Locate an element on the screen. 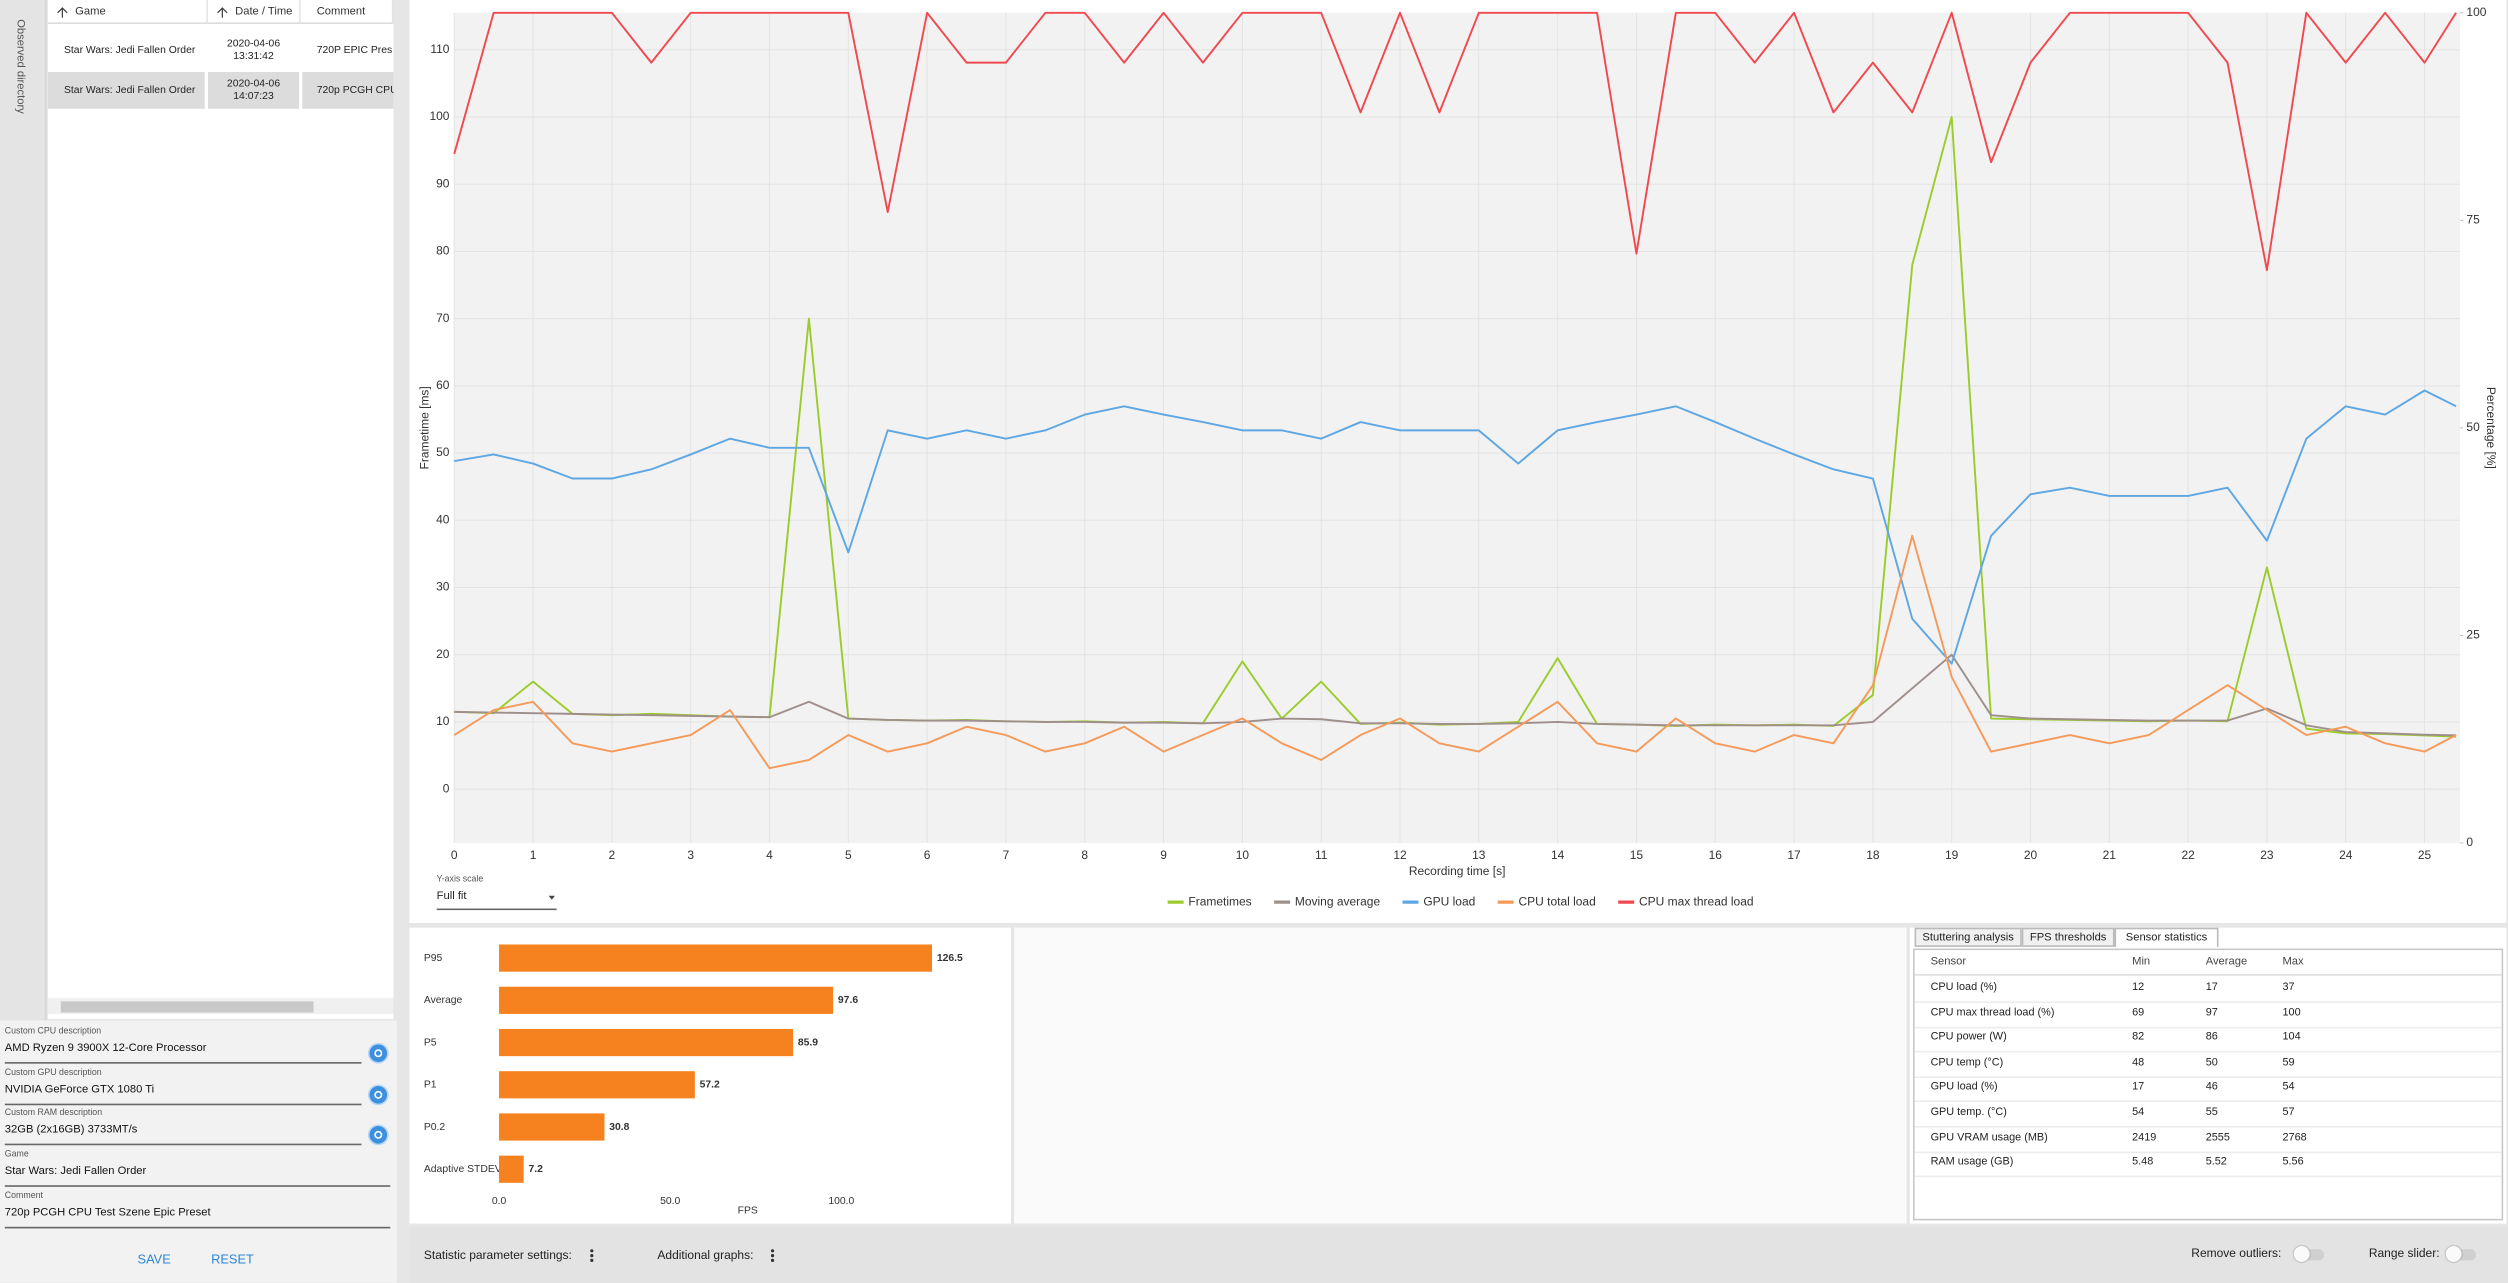 Image resolution: width=2508 pixels, height=1283 pixels. sensor-cell: 69 is located at coordinates (2138, 1013).